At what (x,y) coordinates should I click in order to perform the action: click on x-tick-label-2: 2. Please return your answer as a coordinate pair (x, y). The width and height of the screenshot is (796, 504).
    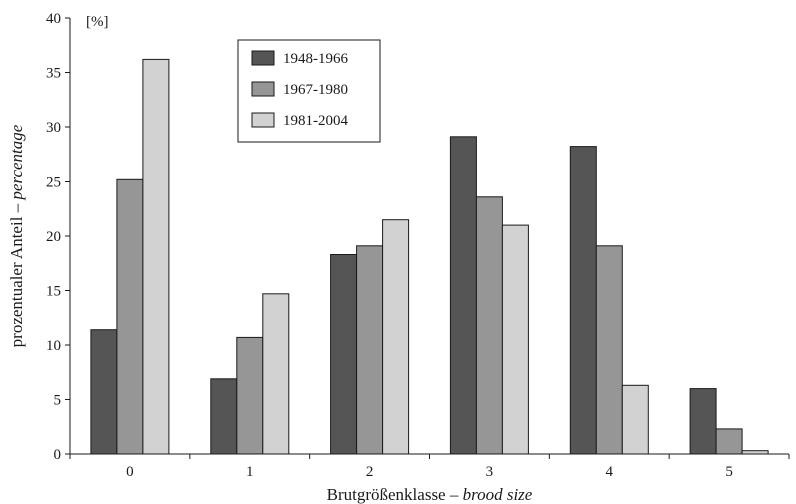
    Looking at the image, I should click on (370, 472).